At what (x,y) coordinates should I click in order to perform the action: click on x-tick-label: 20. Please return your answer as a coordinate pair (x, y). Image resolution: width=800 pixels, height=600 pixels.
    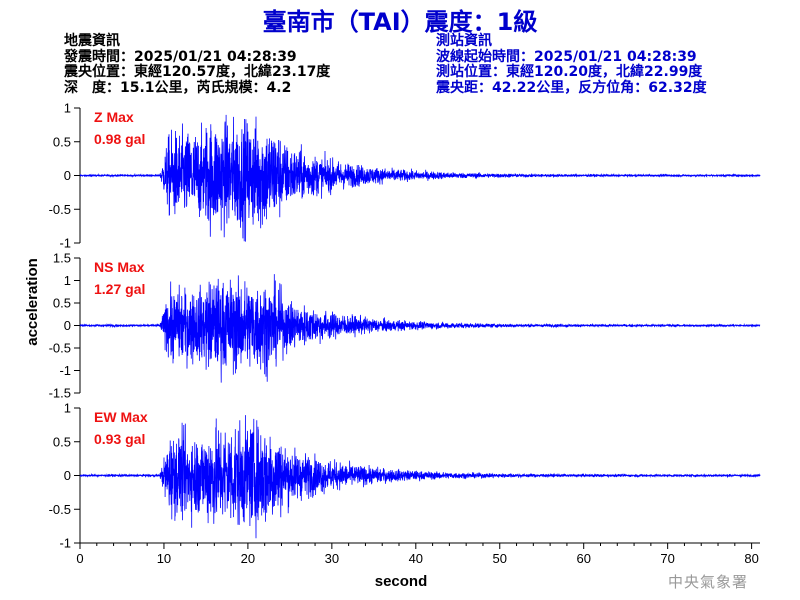
    Looking at the image, I should click on (248, 558).